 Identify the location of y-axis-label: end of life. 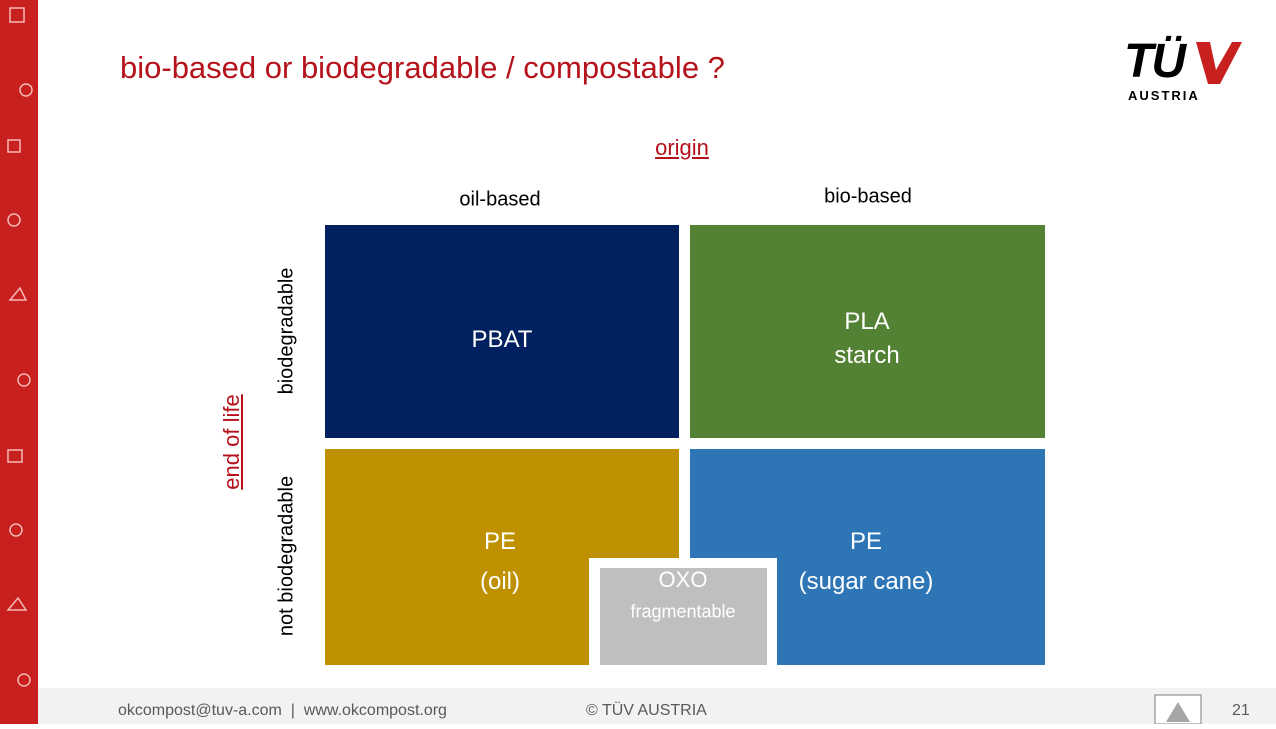
(231, 442).